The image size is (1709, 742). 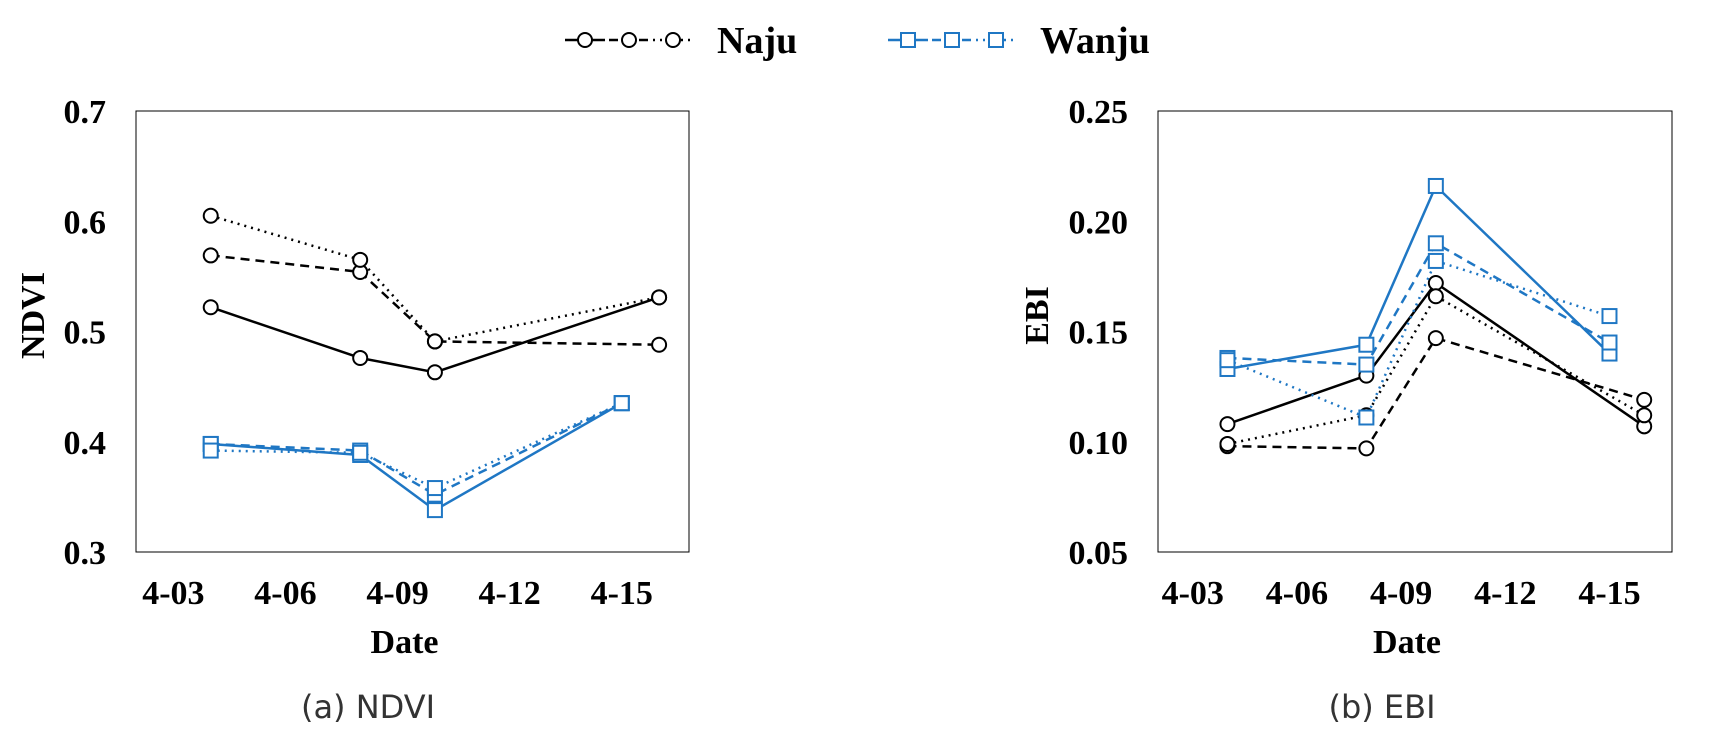 I want to click on y-tick-label: 0.15, so click(x=1099, y=333).